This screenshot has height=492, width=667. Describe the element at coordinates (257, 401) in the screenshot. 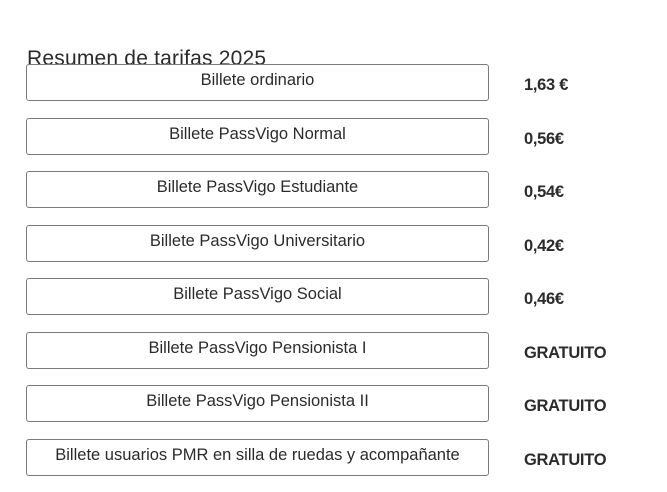

I see `fare-label: Billete PassVigo Pensionista II` at that location.